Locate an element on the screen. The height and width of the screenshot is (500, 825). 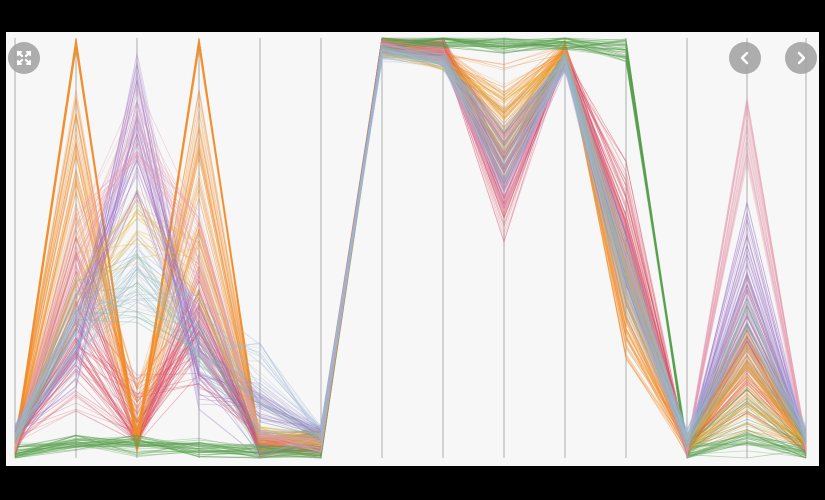
close-button is located at coordinates (24, 58).